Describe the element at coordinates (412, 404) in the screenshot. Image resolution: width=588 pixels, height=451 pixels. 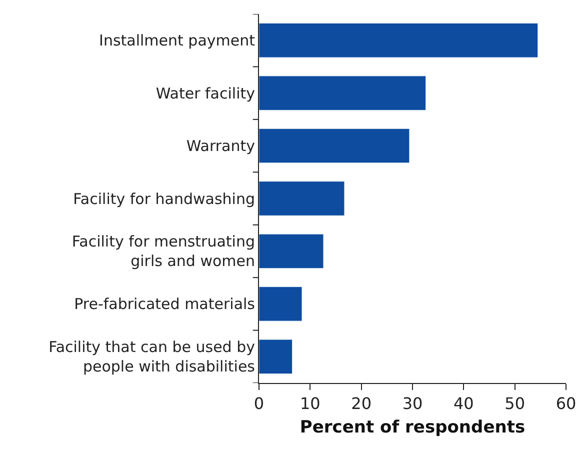
I see `x-tick-label: 30` at that location.